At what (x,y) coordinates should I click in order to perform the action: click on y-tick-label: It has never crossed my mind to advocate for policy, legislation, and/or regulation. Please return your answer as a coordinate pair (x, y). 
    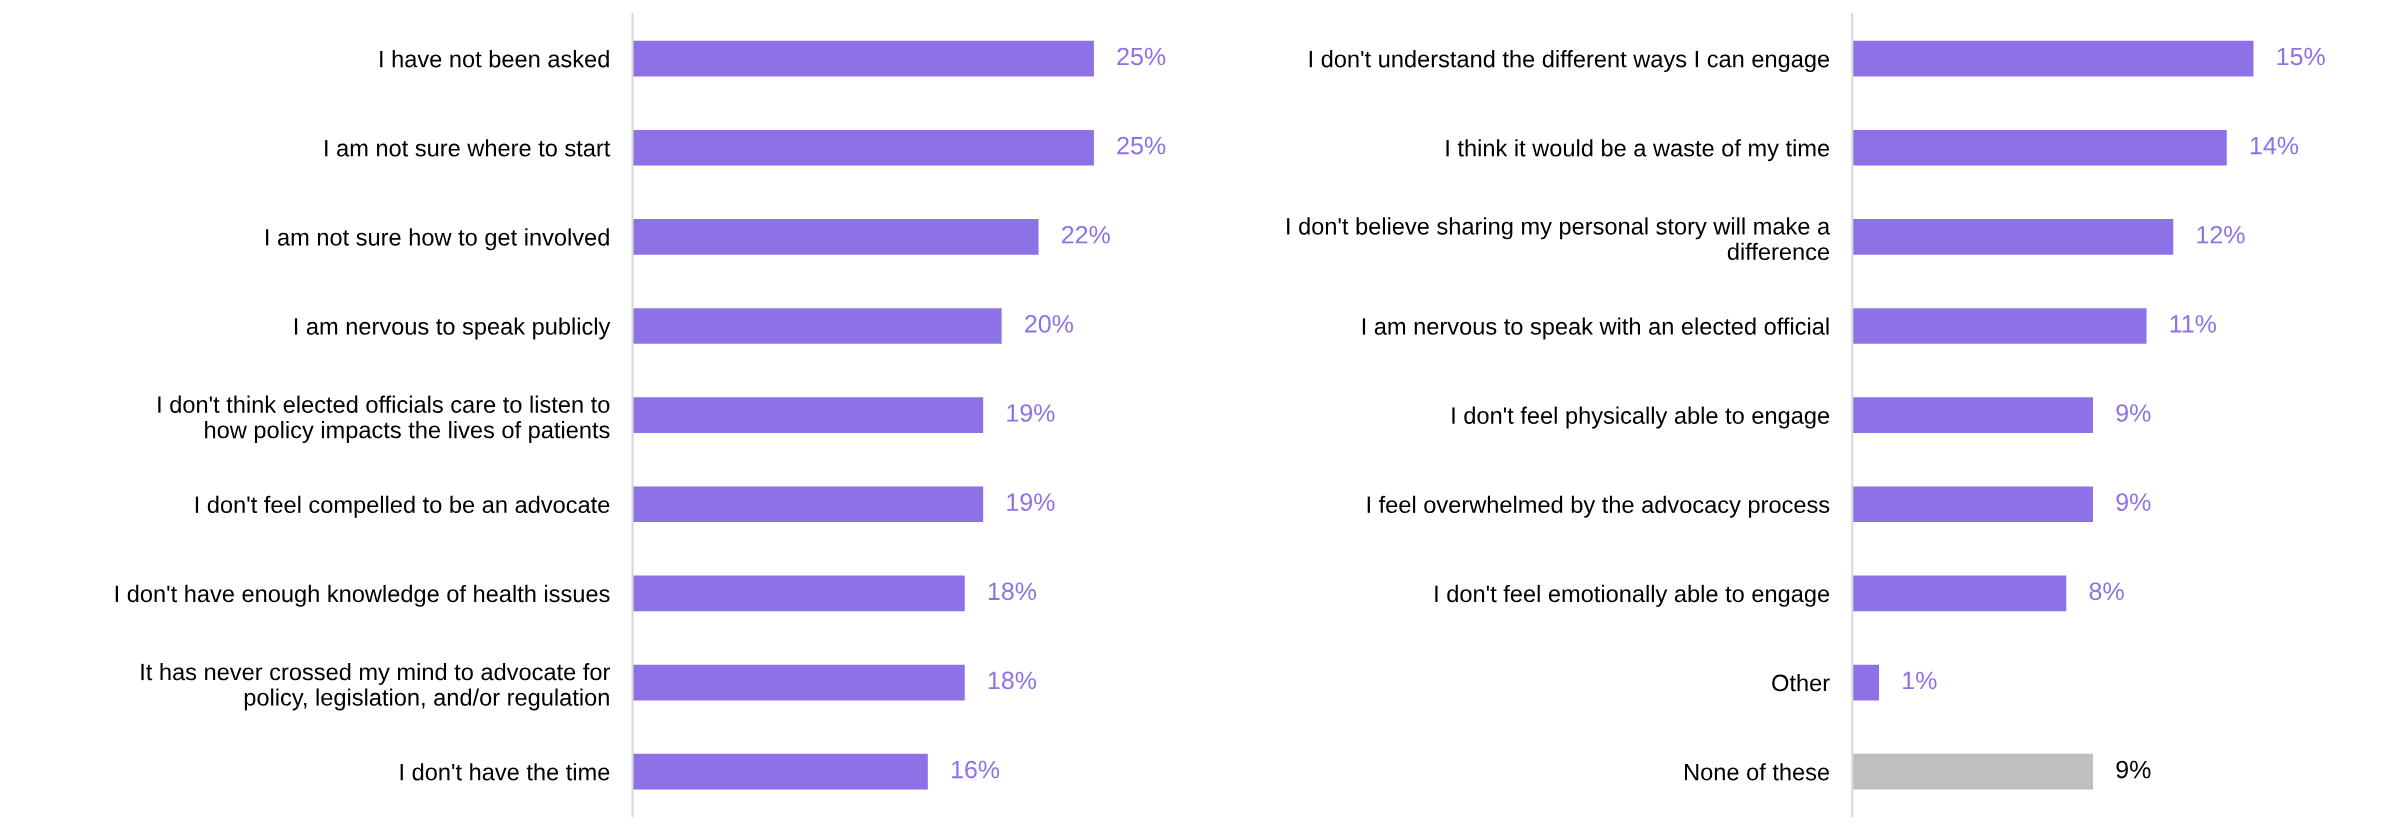
    Looking at the image, I should click on (375, 686).